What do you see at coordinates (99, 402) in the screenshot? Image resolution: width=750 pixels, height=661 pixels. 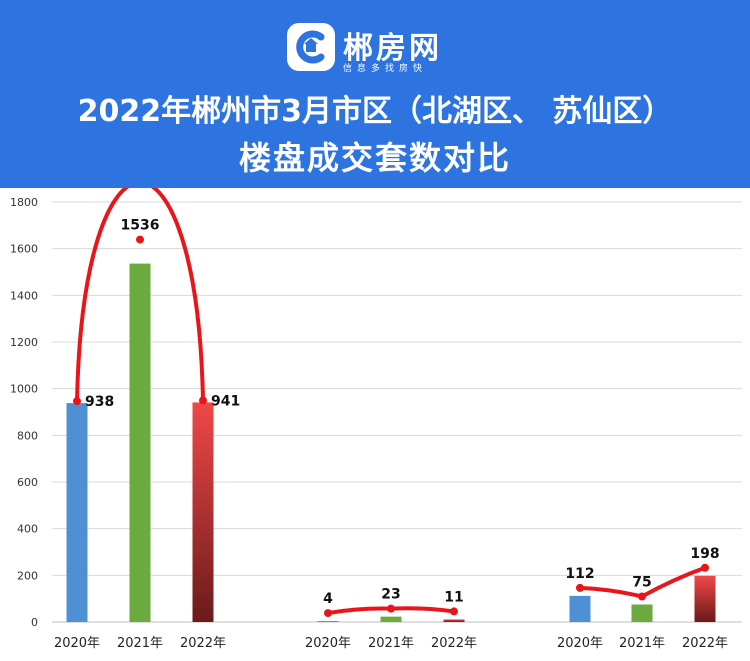 I see `data-label: 938` at bounding box center [99, 402].